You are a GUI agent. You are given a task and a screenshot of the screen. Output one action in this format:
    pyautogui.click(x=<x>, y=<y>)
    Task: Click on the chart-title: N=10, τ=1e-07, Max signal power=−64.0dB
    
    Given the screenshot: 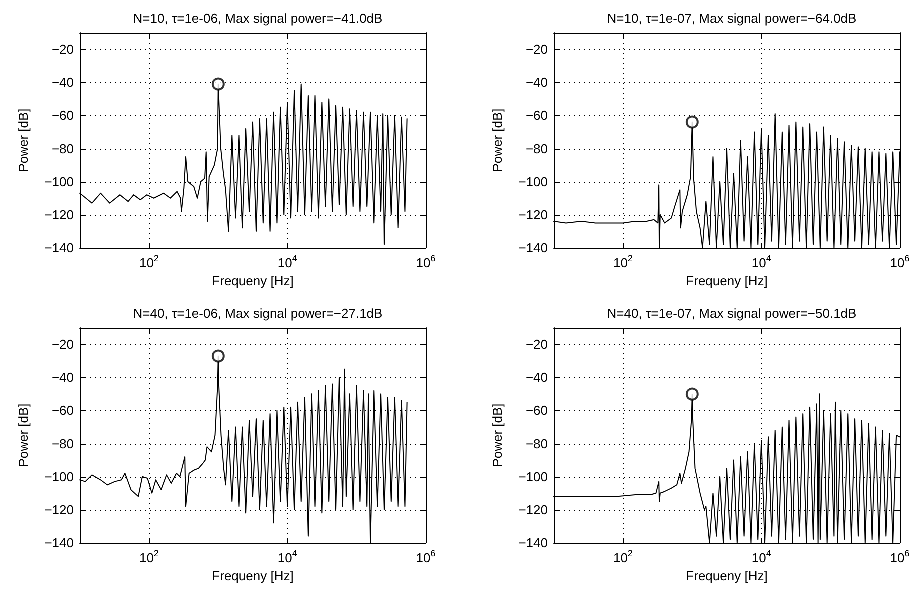 What is the action you would take?
    pyautogui.click(x=732, y=18)
    